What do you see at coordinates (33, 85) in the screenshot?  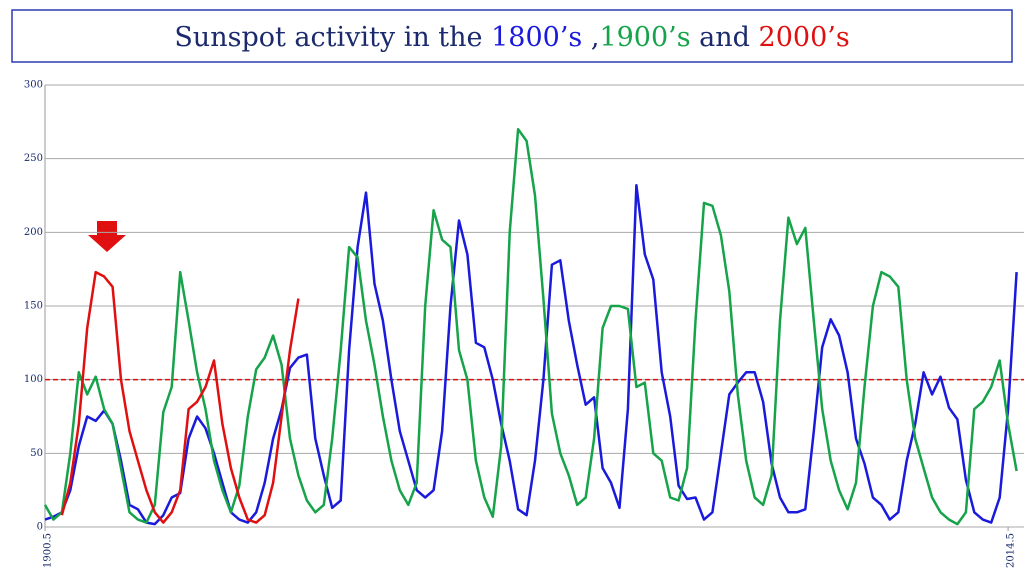 I see `y-tick-label: 300` at bounding box center [33, 85].